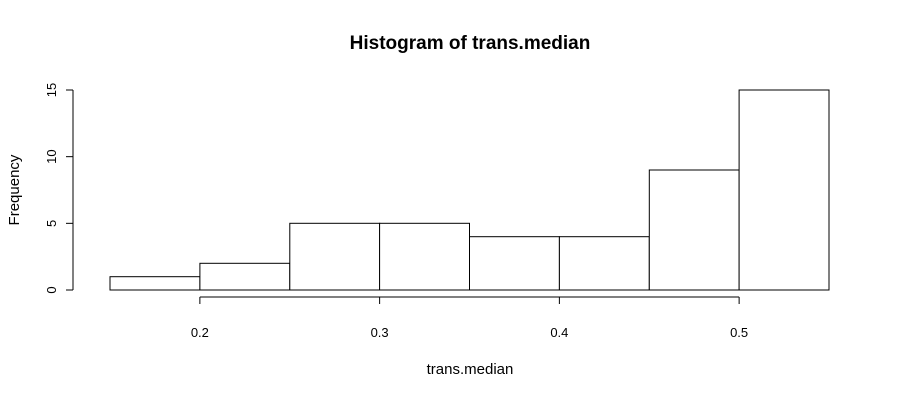 The image size is (900, 400). Describe the element at coordinates (51, 223) in the screenshot. I see `y-tick-label: 5` at that location.